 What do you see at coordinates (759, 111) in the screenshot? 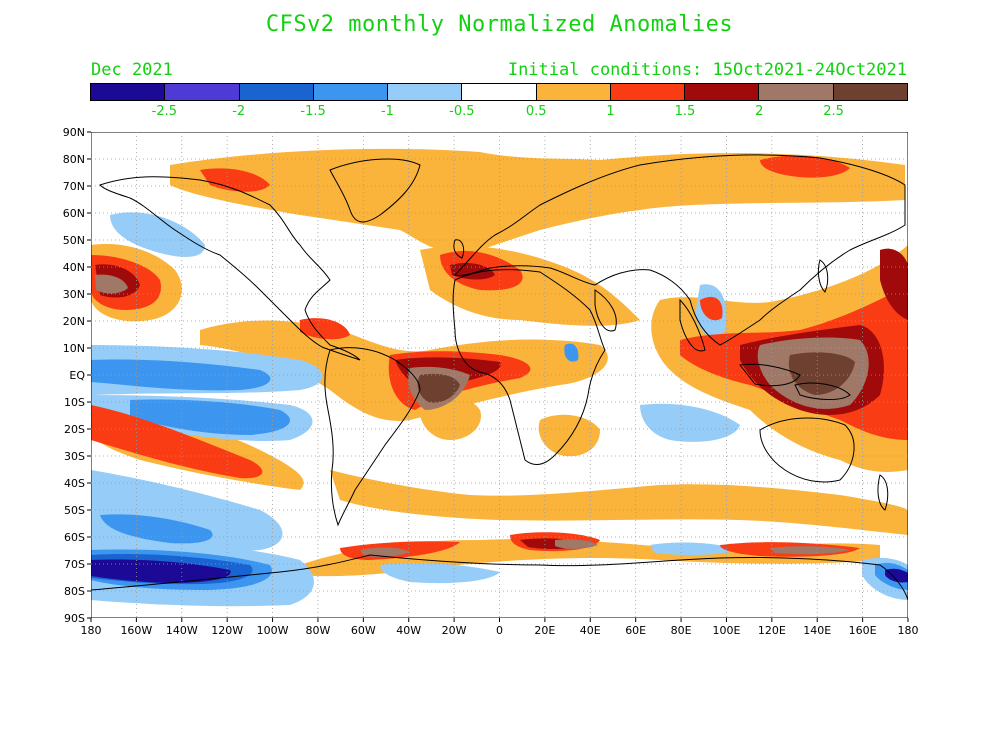
I see `legend-label: 2` at bounding box center [759, 111].